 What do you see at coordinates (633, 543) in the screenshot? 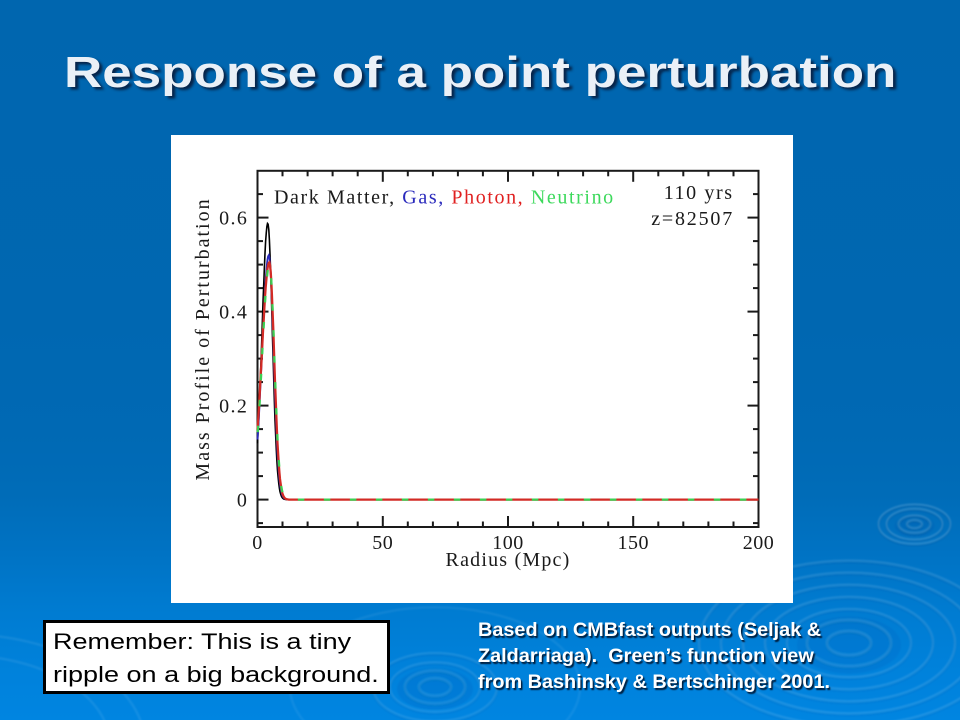
I see `svg-text: 150` at bounding box center [633, 543].